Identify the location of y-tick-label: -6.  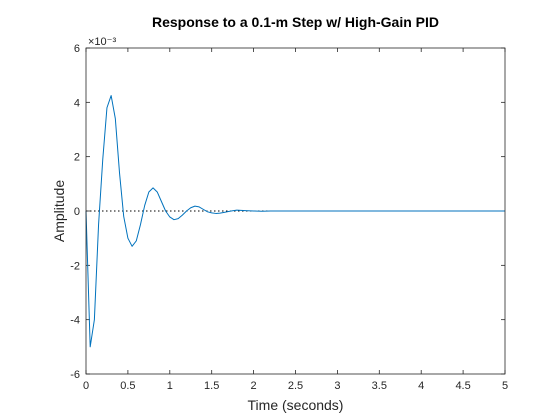
(75, 375).